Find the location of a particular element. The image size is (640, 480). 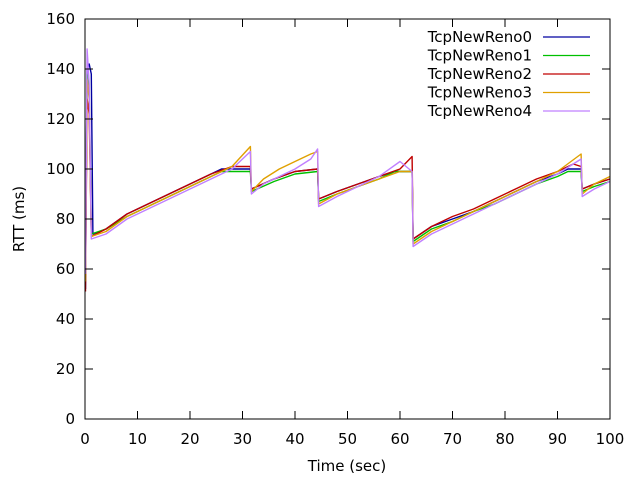

y-tick-label: 0 is located at coordinates (70, 419).